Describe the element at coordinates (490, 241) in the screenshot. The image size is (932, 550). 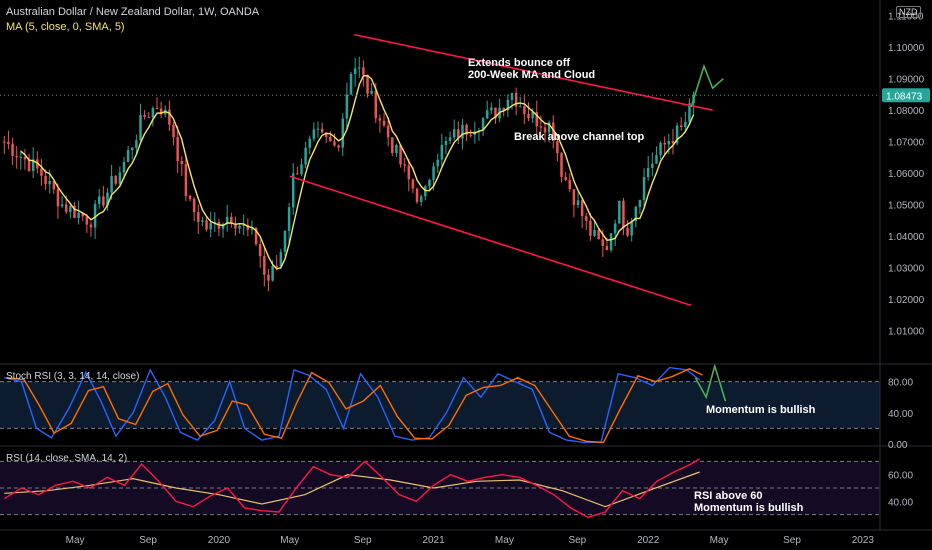
I see `channel-bottom-line` at that location.